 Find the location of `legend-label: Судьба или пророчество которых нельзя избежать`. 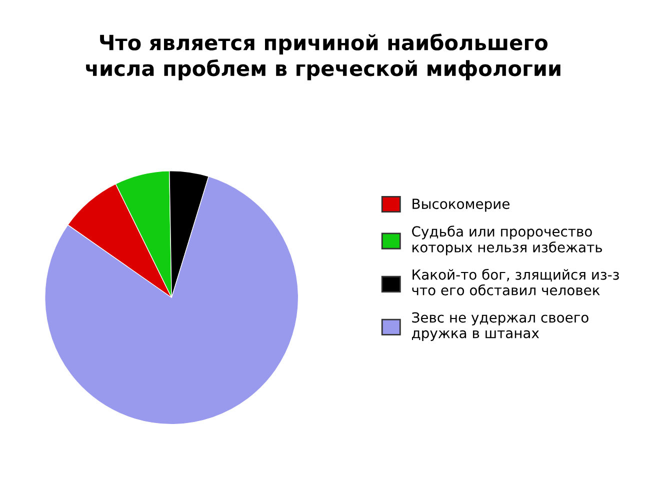

legend-label: Судьба или пророчество которых нельзя избежать is located at coordinates (507, 241).